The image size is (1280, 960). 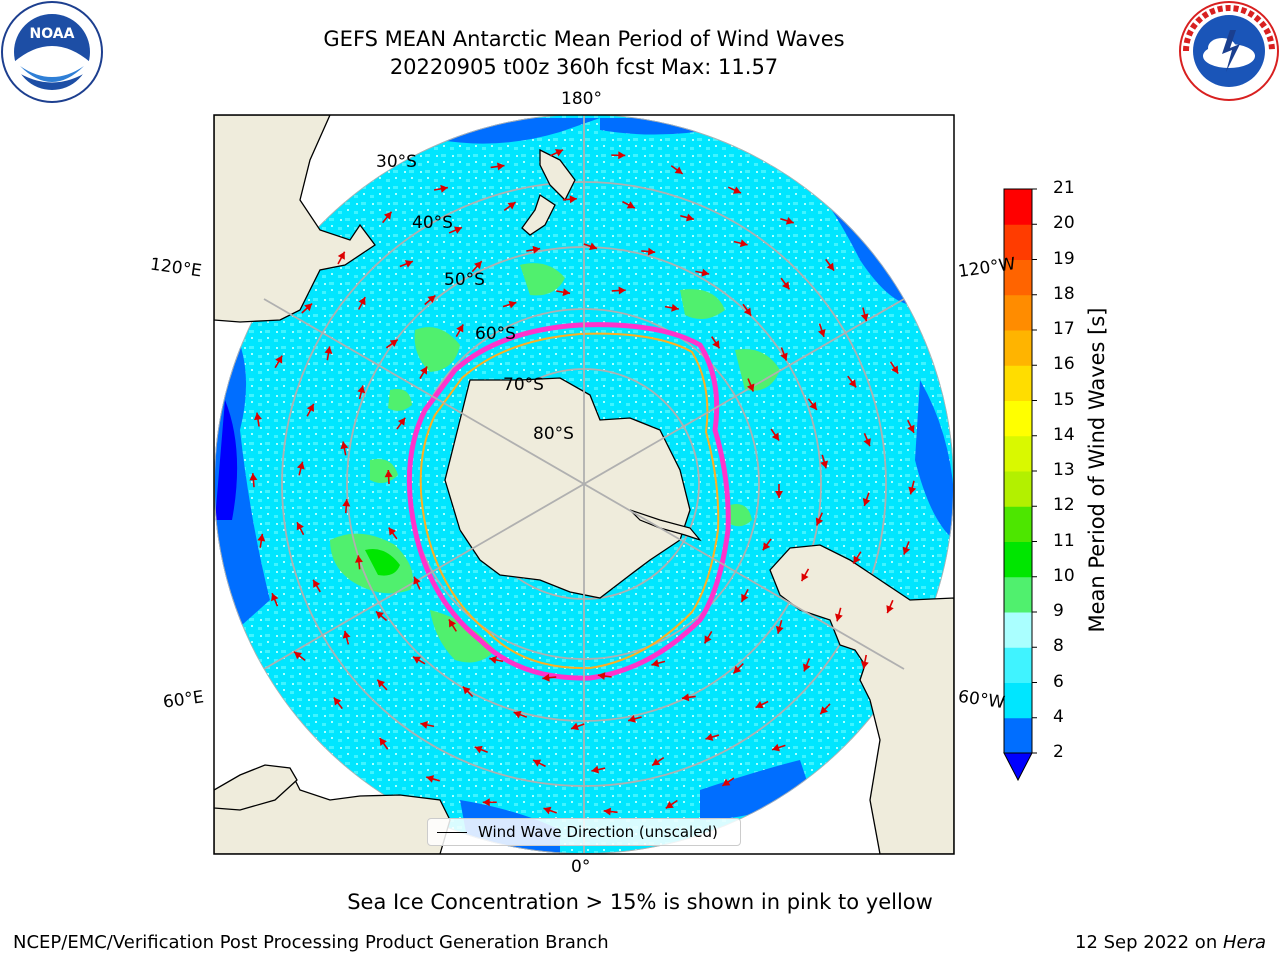 What do you see at coordinates (1244, 942) in the screenshot?
I see `host-name: Hera` at bounding box center [1244, 942].